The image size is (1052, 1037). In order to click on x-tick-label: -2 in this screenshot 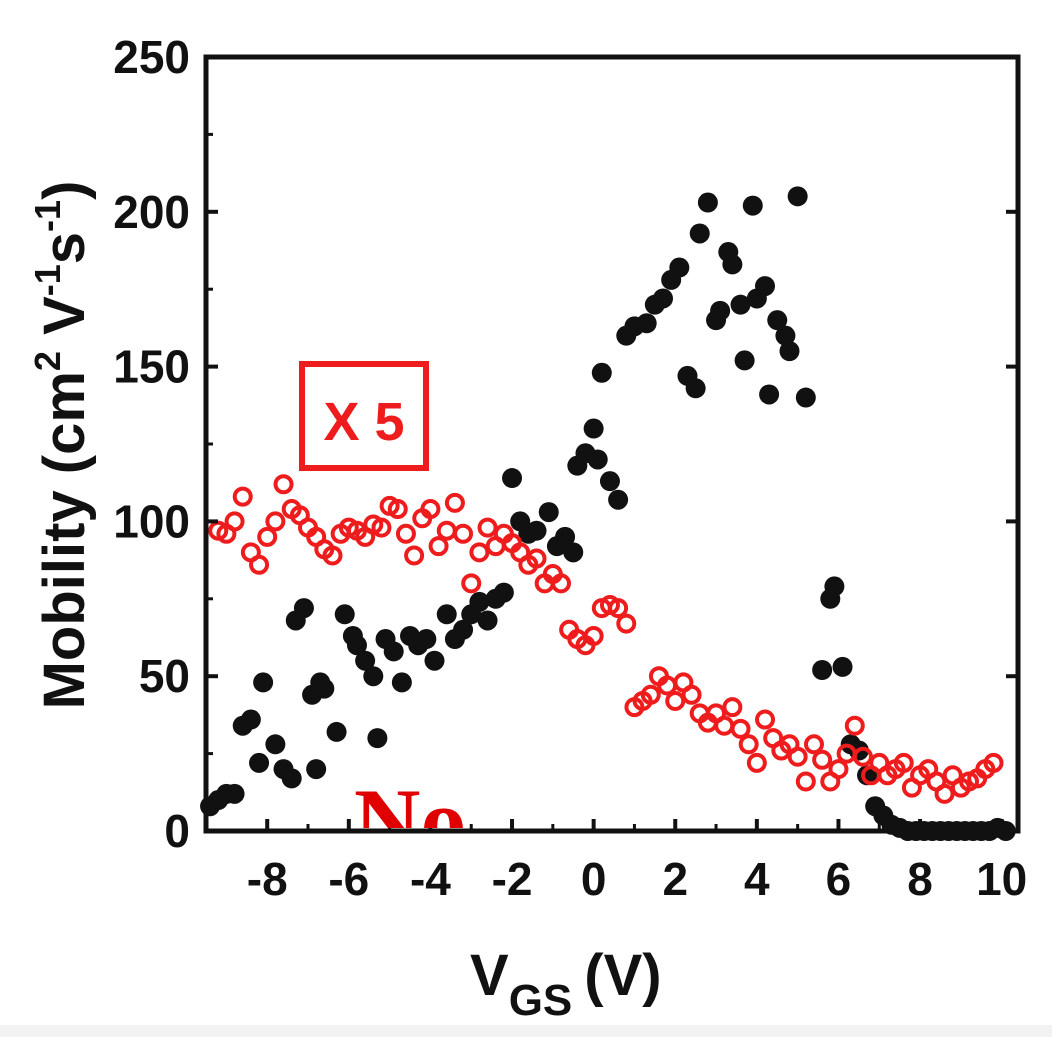, I will do `click(512, 879)`.